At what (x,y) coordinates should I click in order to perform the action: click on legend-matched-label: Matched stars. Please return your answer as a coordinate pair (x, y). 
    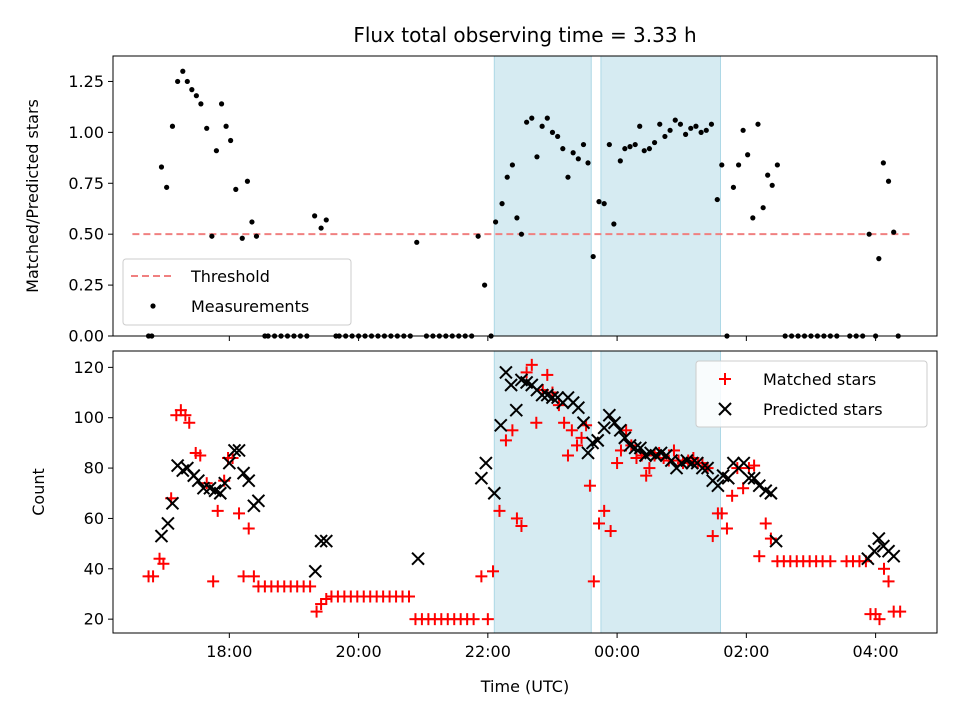
    Looking at the image, I should click on (819, 379).